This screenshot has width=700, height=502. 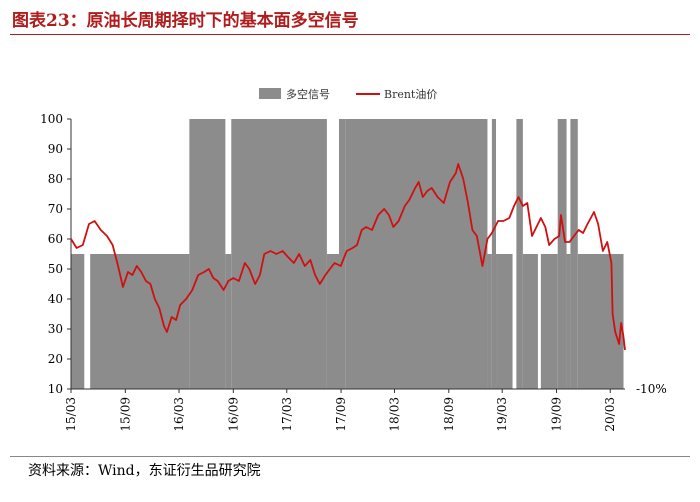 I want to click on x-tick-label-4: 17/03, so click(x=287, y=414).